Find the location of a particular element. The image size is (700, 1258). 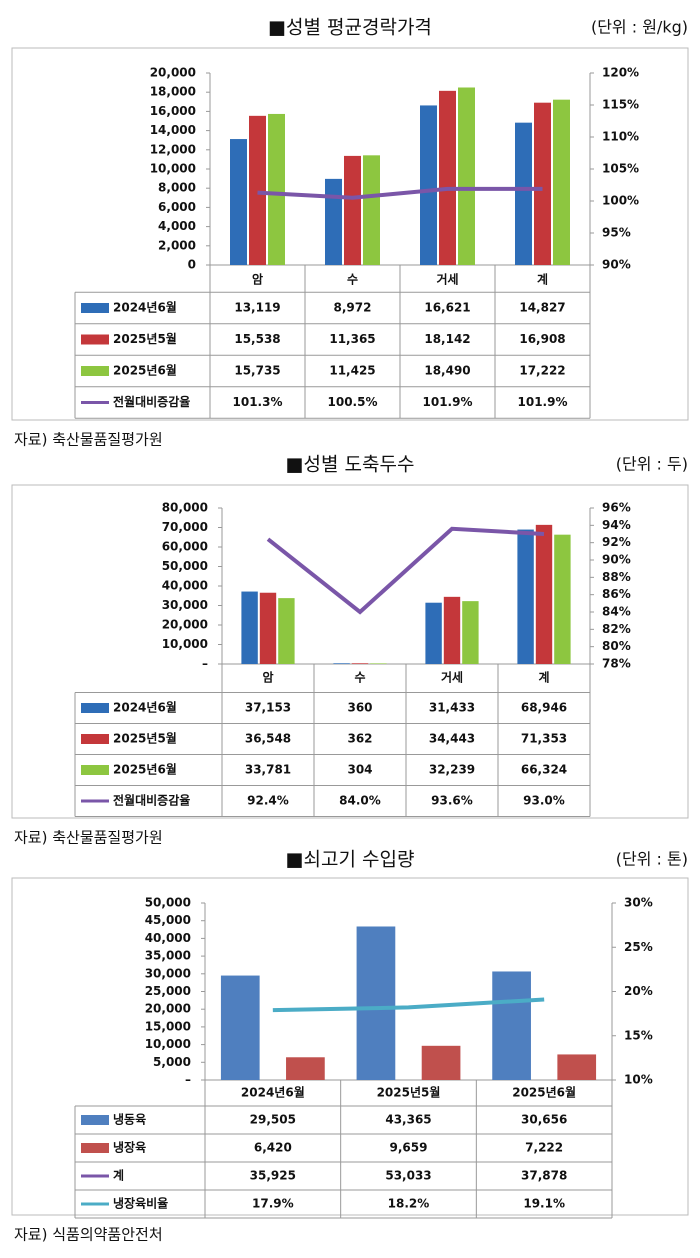

category-label: 거세 is located at coordinates (447, 279).